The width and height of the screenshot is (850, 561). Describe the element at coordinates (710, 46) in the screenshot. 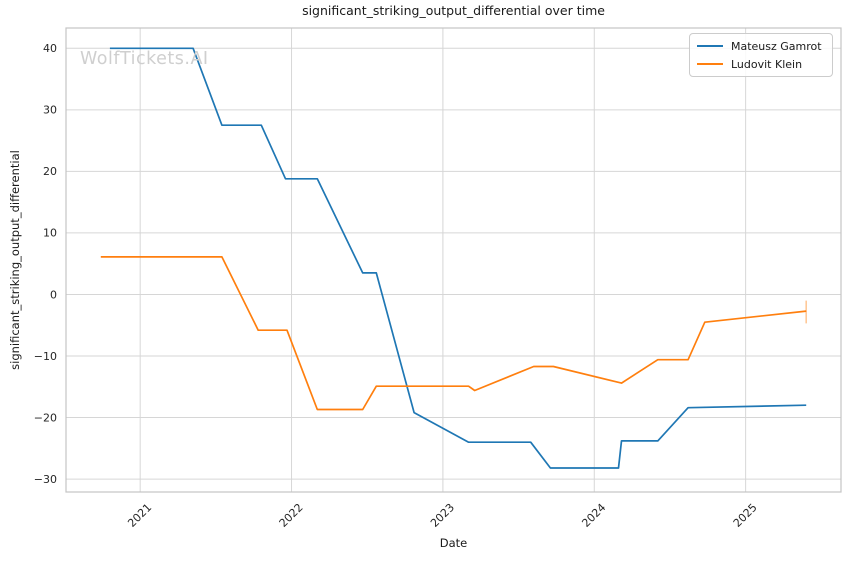

I see `legend-line-swatch-blue` at that location.